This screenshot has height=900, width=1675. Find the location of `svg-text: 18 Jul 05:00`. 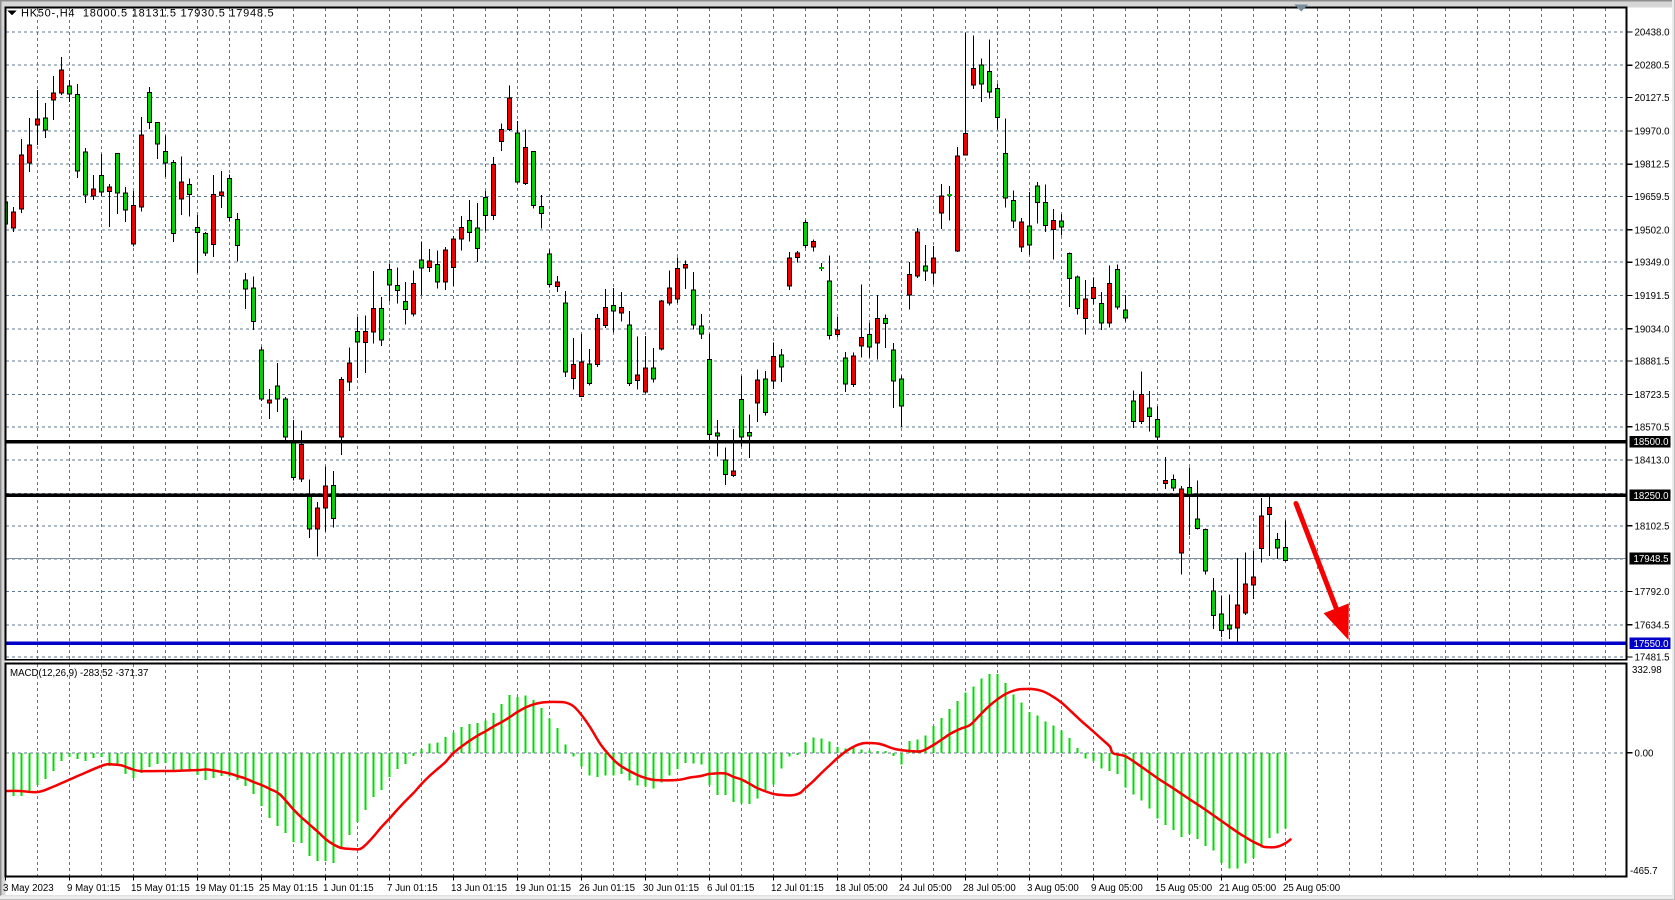

svg-text: 18 Jul 05:00 is located at coordinates (861, 888).